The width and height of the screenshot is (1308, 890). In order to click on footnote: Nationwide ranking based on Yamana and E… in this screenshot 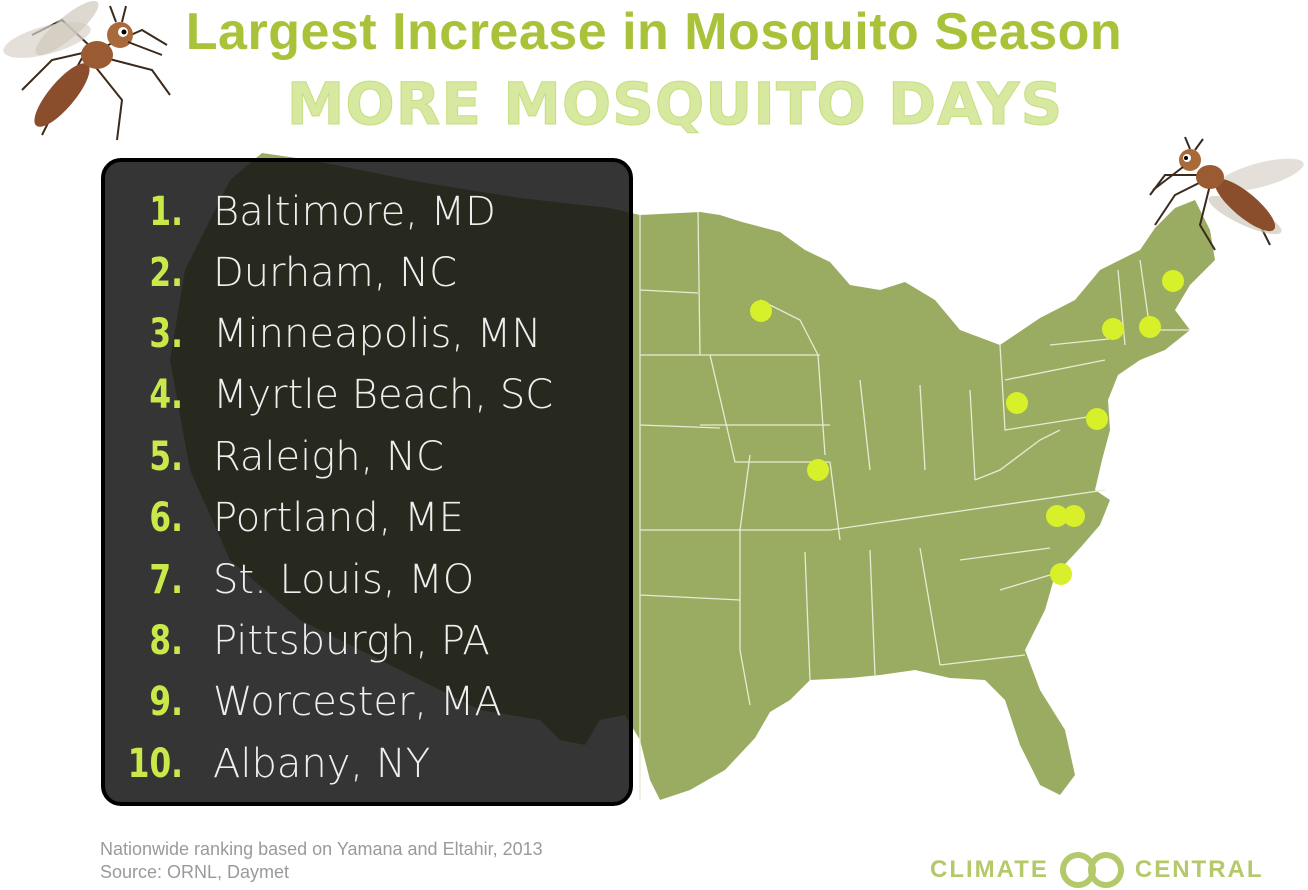, I will do `click(321, 861)`.